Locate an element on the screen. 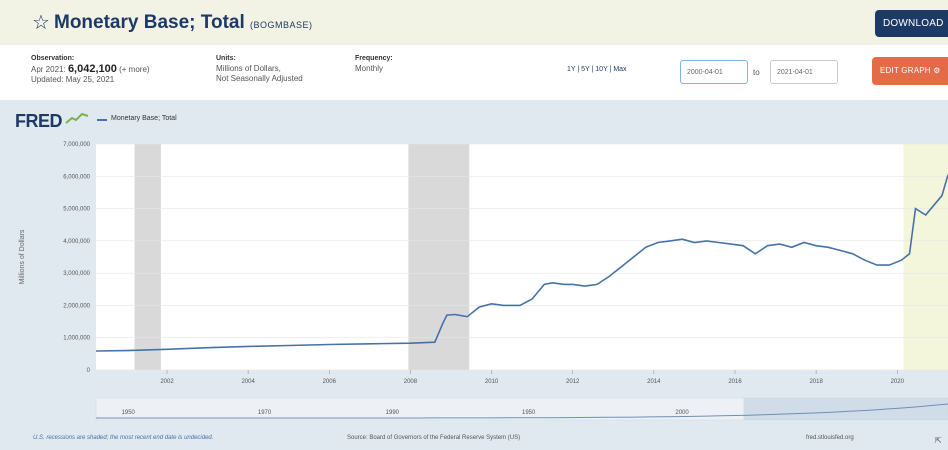 Image resolution: width=948 pixels, height=450 pixels. observation-head: Observation: is located at coordinates (53, 58).